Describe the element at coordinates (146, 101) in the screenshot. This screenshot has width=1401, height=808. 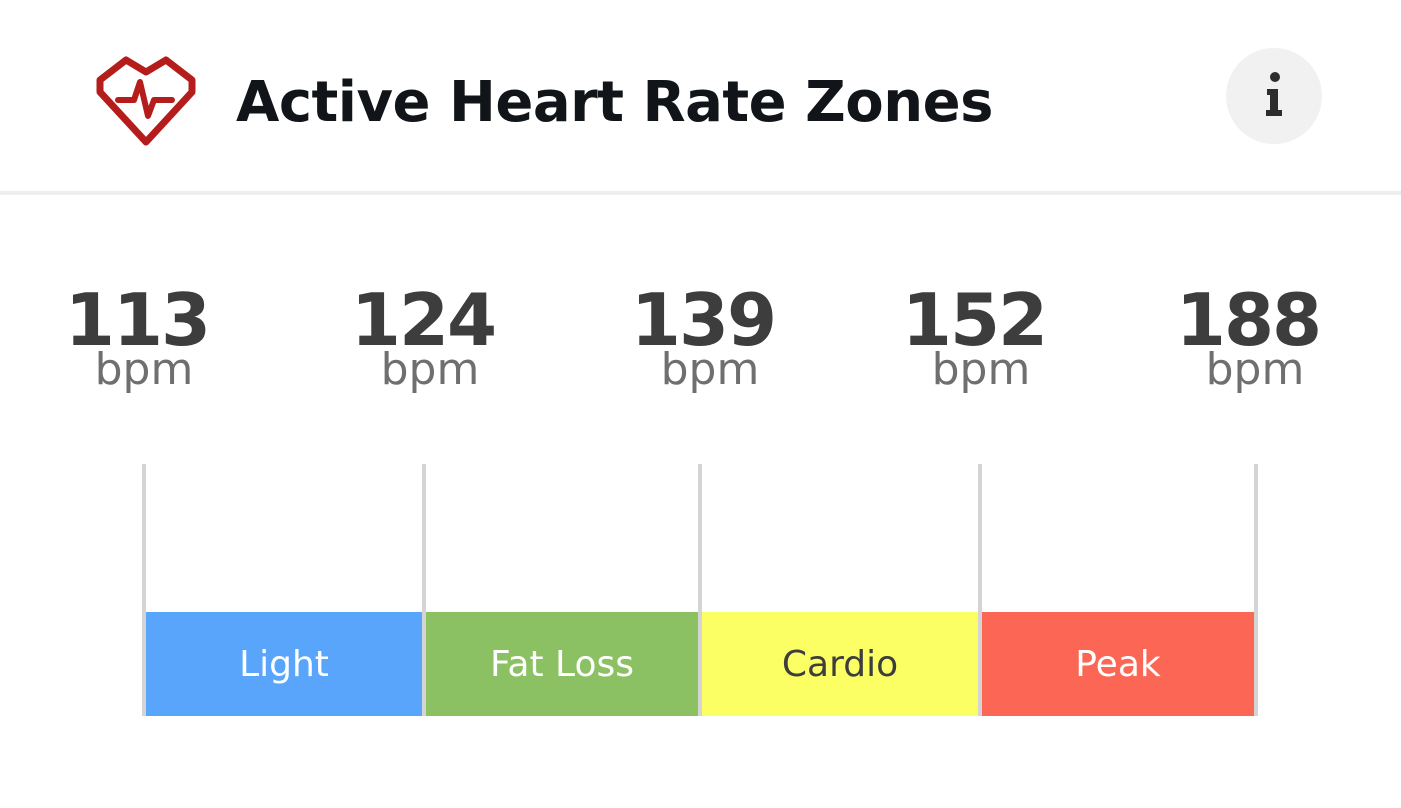
I see `heart-pulse-icon` at that location.